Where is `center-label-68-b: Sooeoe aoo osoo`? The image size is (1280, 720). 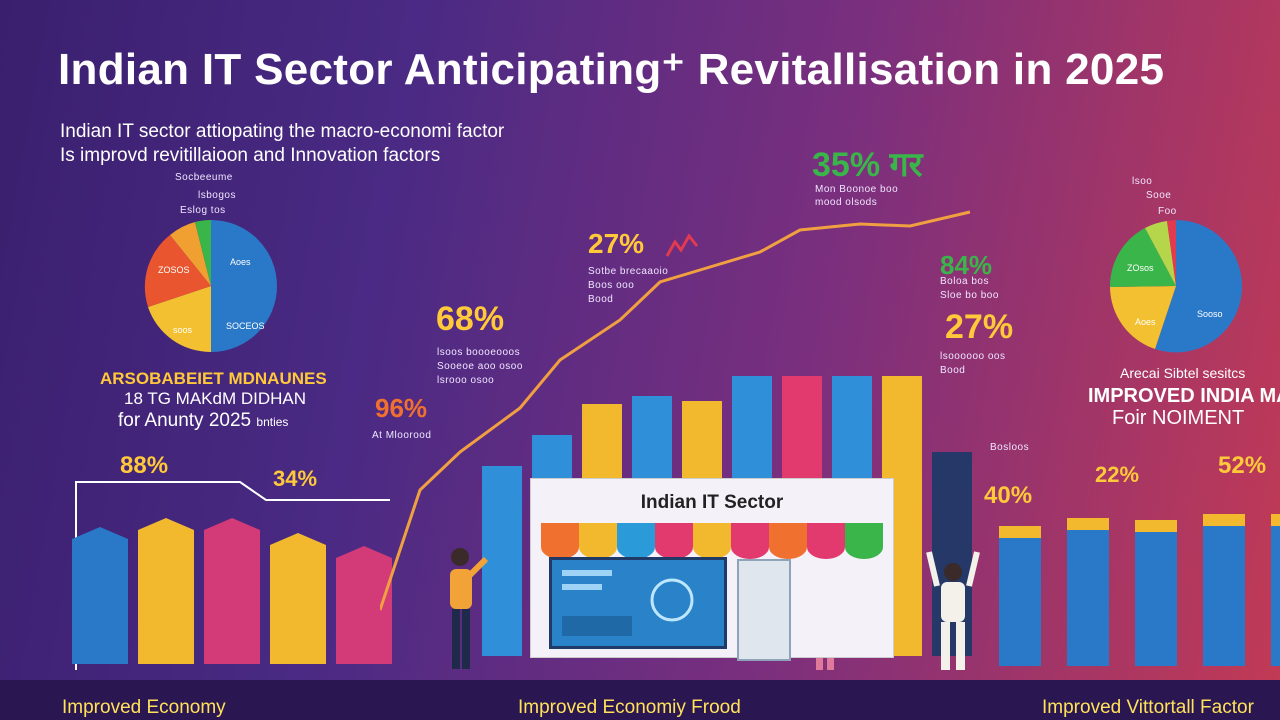
center-label-68-b: Sooeoe aoo osoo is located at coordinates (480, 366).